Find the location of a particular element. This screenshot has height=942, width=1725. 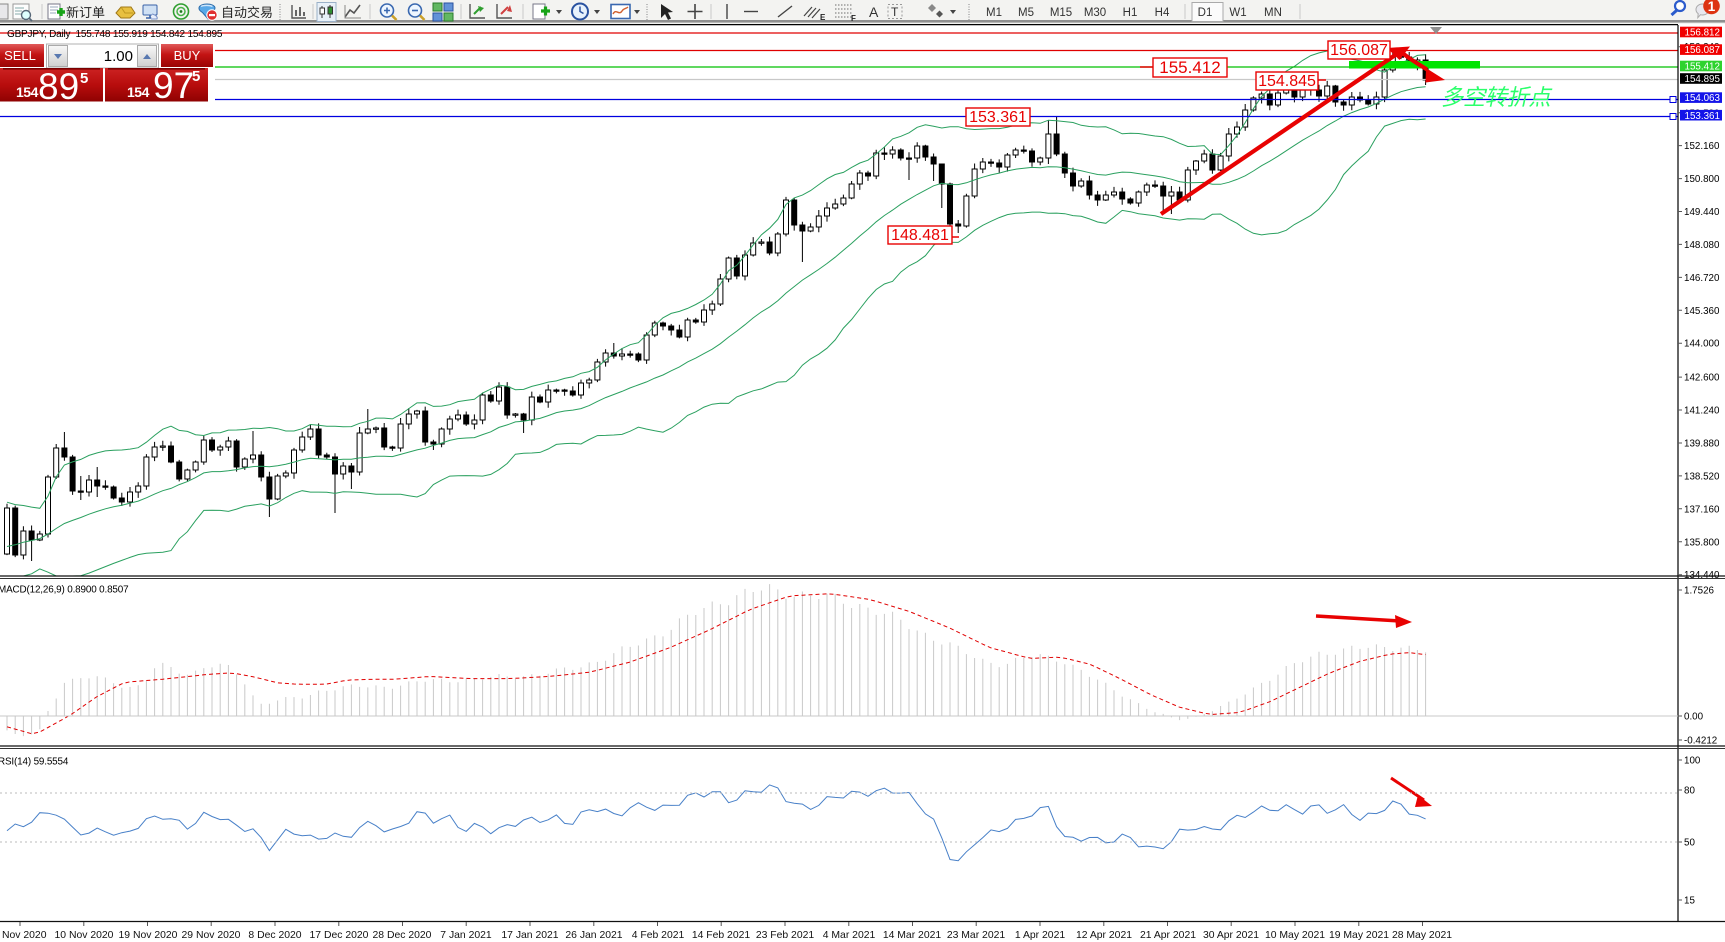

svg-text: 17 Jan 2021 is located at coordinates (529, 935).